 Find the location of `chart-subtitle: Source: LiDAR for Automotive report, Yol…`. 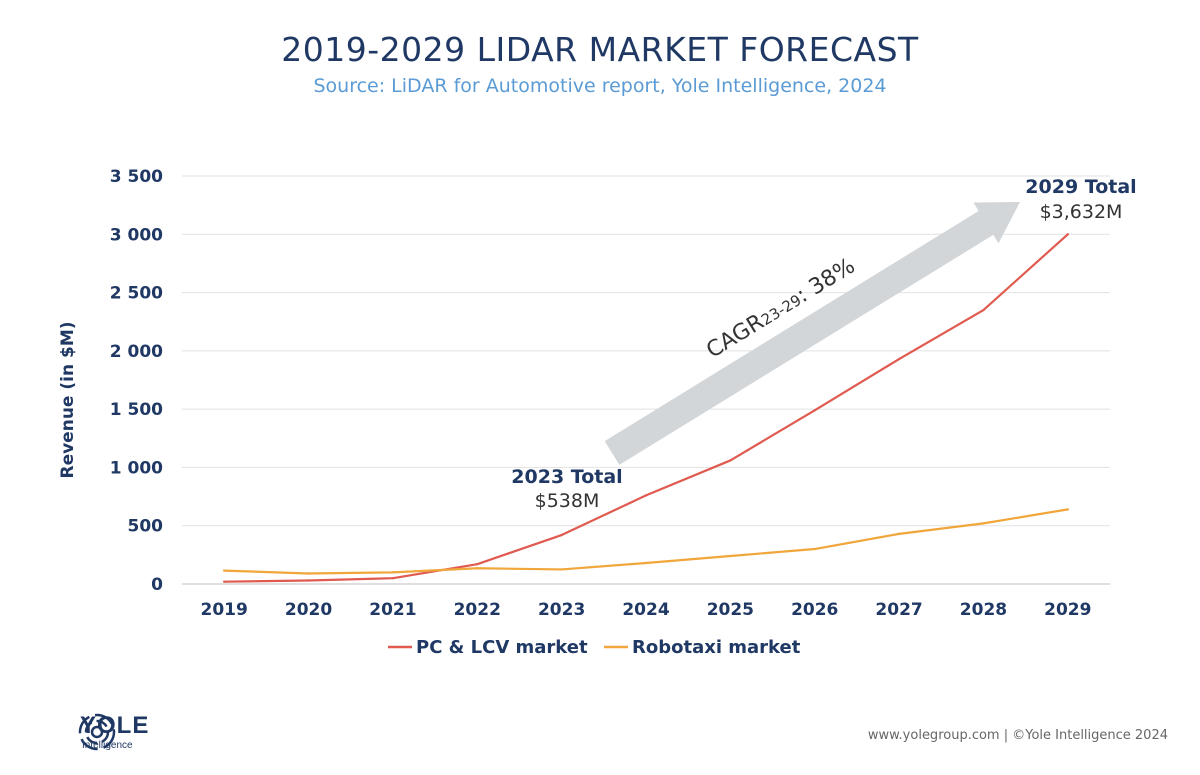

chart-subtitle: Source: LiDAR for Automotive report, Yol… is located at coordinates (600, 86).